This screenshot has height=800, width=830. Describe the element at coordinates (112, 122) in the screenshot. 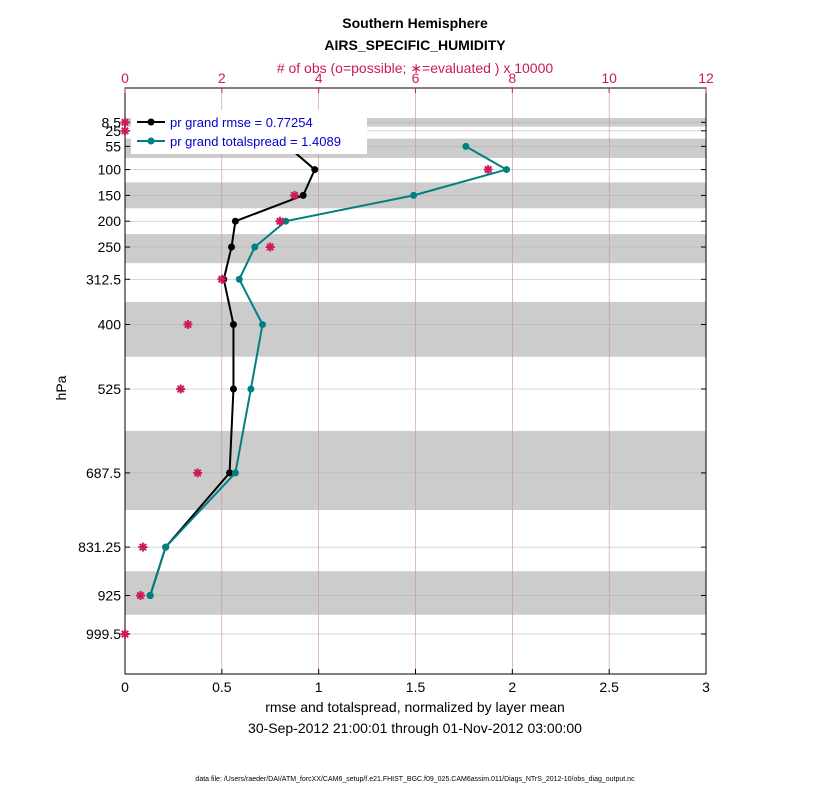

I see `y-tick-label: 8.5` at that location.